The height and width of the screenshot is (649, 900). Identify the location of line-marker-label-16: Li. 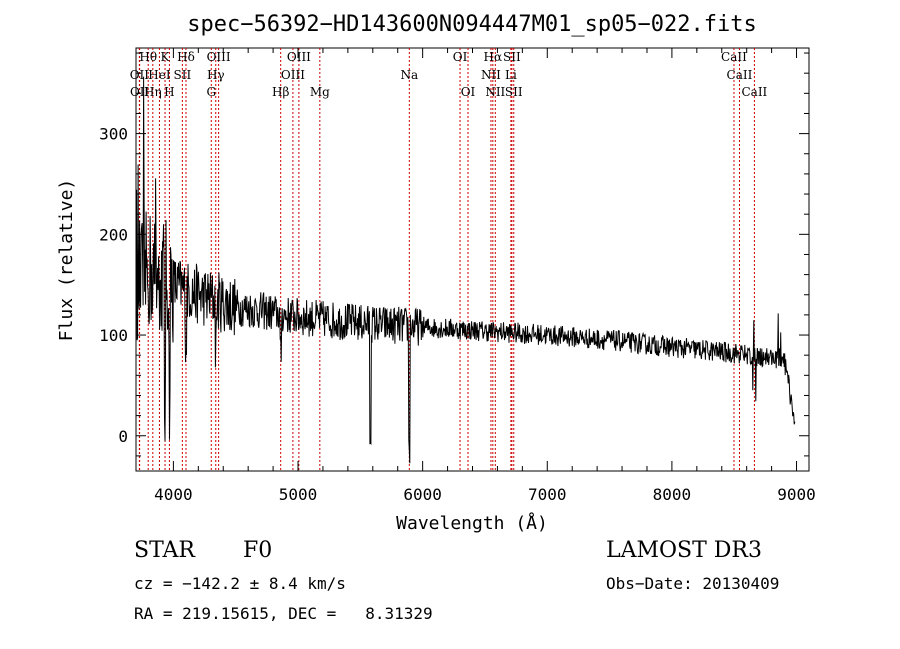
(511, 75).